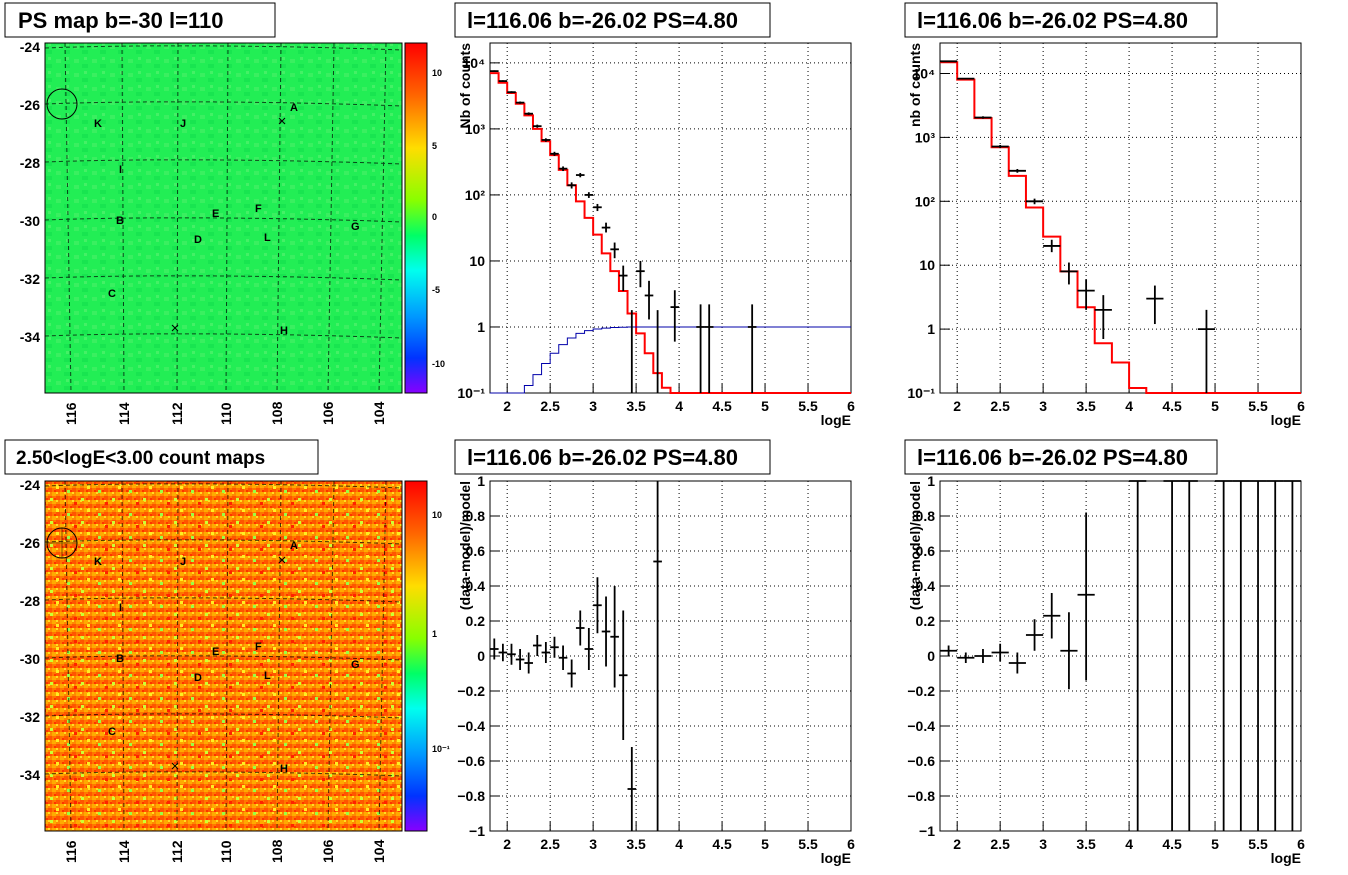 This screenshot has width=1348, height=875. I want to click on map-top-cross-markers, so click(228, 224).